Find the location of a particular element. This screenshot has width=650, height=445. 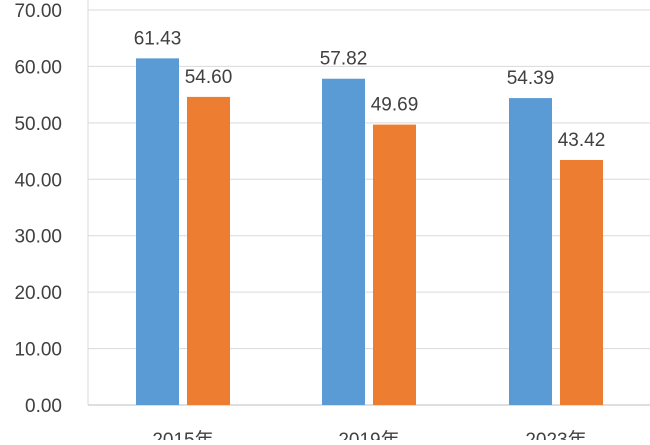

x-axis-tick-labels: 2015年 2019年 2023年 is located at coordinates (369, 437).